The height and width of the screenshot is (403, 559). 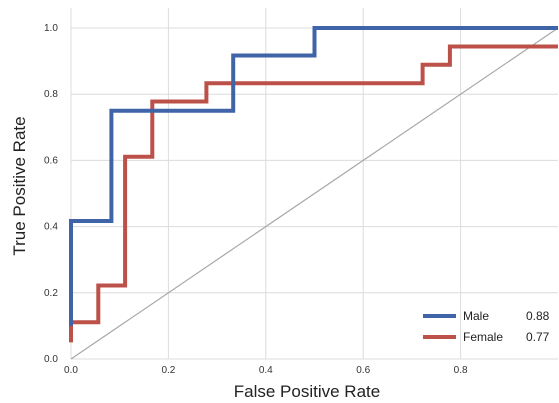 I want to click on legend-label-female: Female, so click(x=483, y=337).